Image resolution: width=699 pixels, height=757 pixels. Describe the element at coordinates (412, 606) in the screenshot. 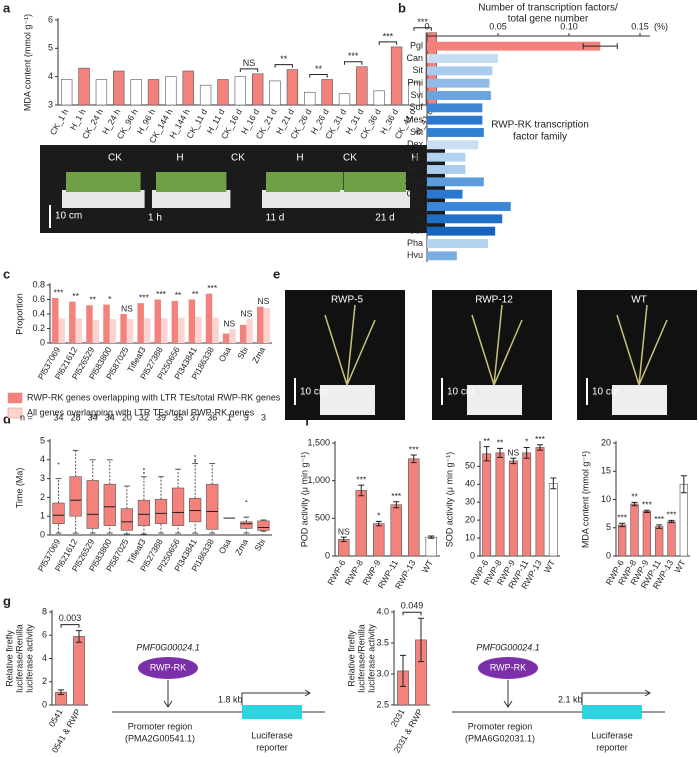

I see `p-value: 0.049` at that location.